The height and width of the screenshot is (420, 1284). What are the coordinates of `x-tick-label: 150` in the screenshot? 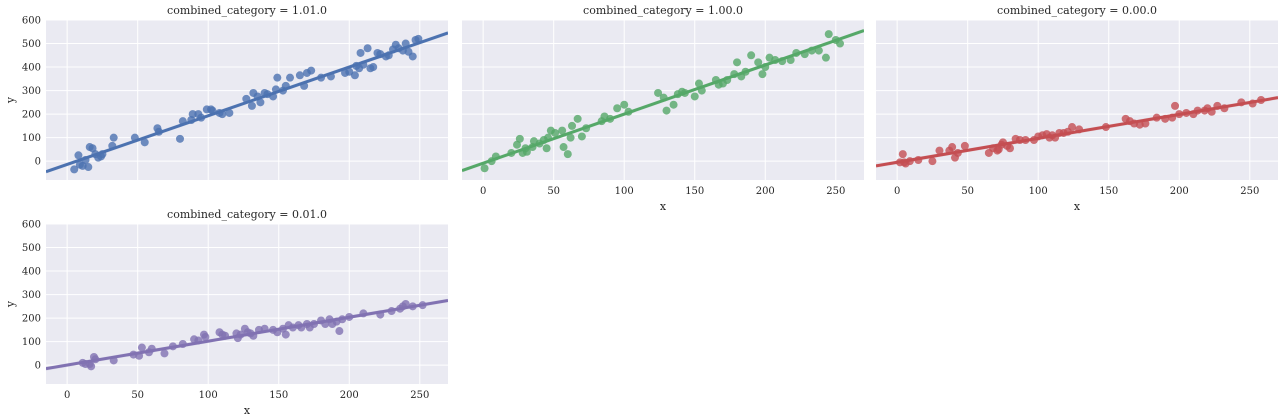 It's located at (694, 191).